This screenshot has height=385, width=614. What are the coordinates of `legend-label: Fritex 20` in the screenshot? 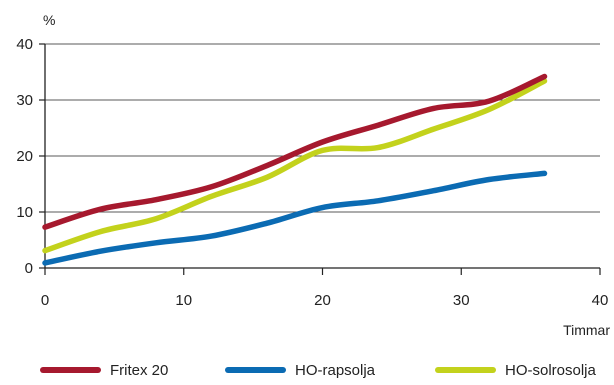 It's located at (139, 370).